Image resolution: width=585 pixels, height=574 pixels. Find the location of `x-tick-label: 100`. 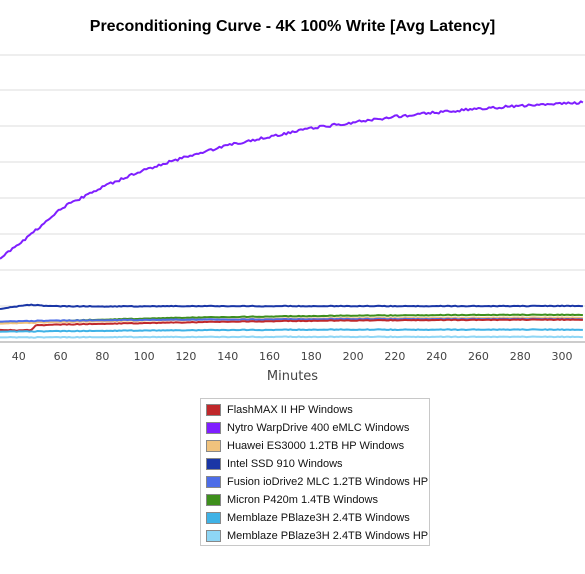

x-tick-label: 100 is located at coordinates (144, 356).